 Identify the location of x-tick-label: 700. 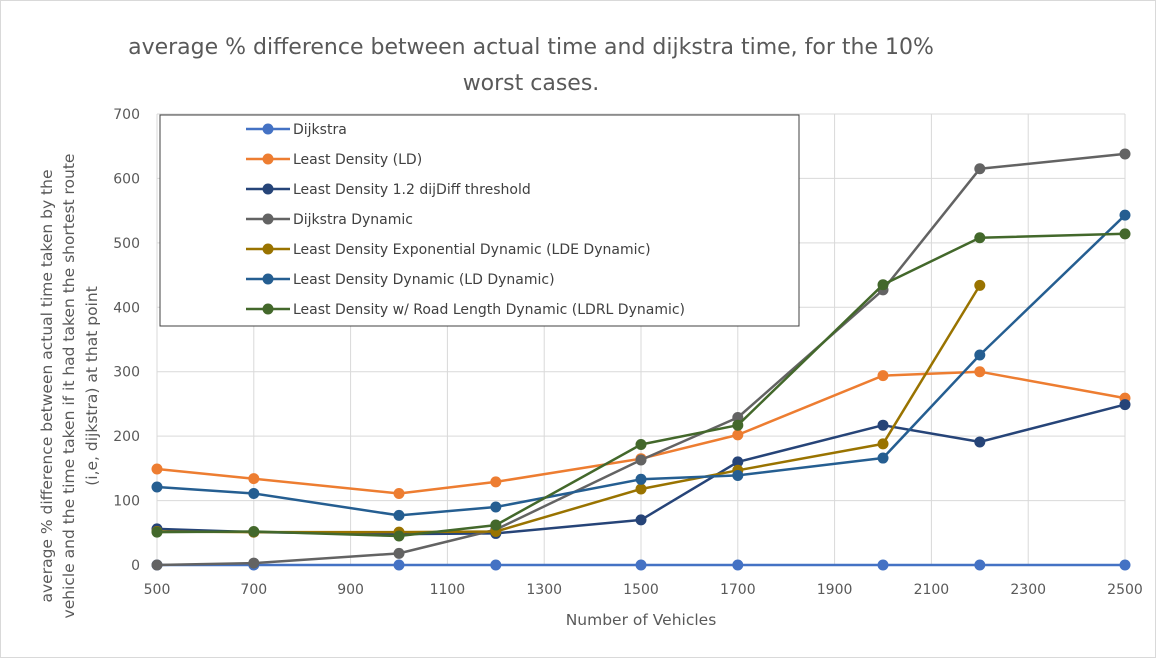
(253, 590).